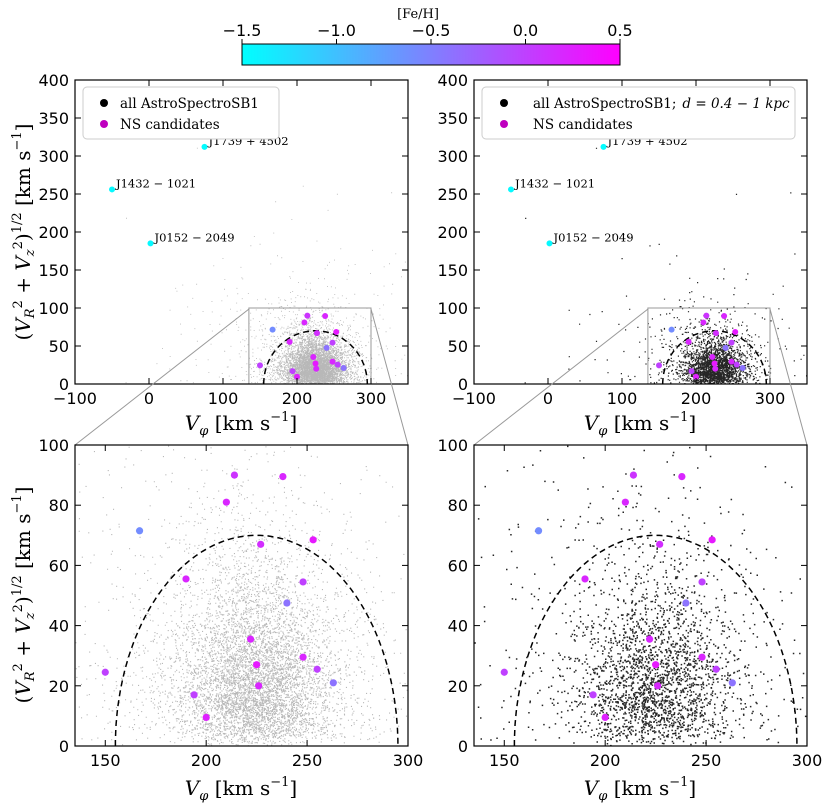 The image size is (831, 810). I want to click on y-tick-label: 60, so click(59, 565).